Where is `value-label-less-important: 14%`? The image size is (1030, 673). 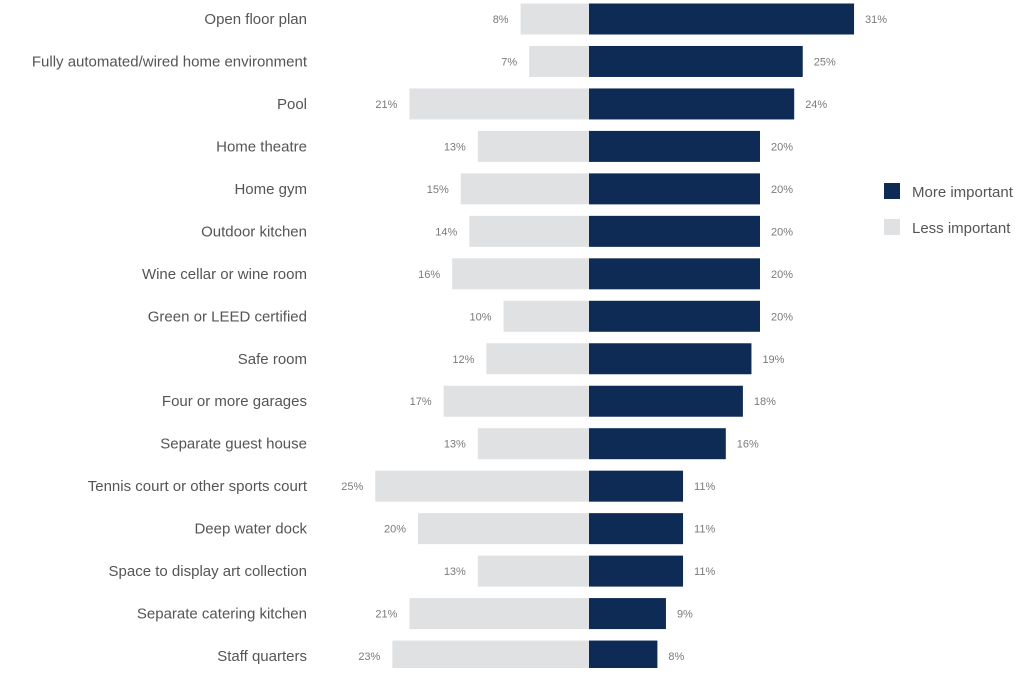 value-label-less-important: 14% is located at coordinates (446, 232).